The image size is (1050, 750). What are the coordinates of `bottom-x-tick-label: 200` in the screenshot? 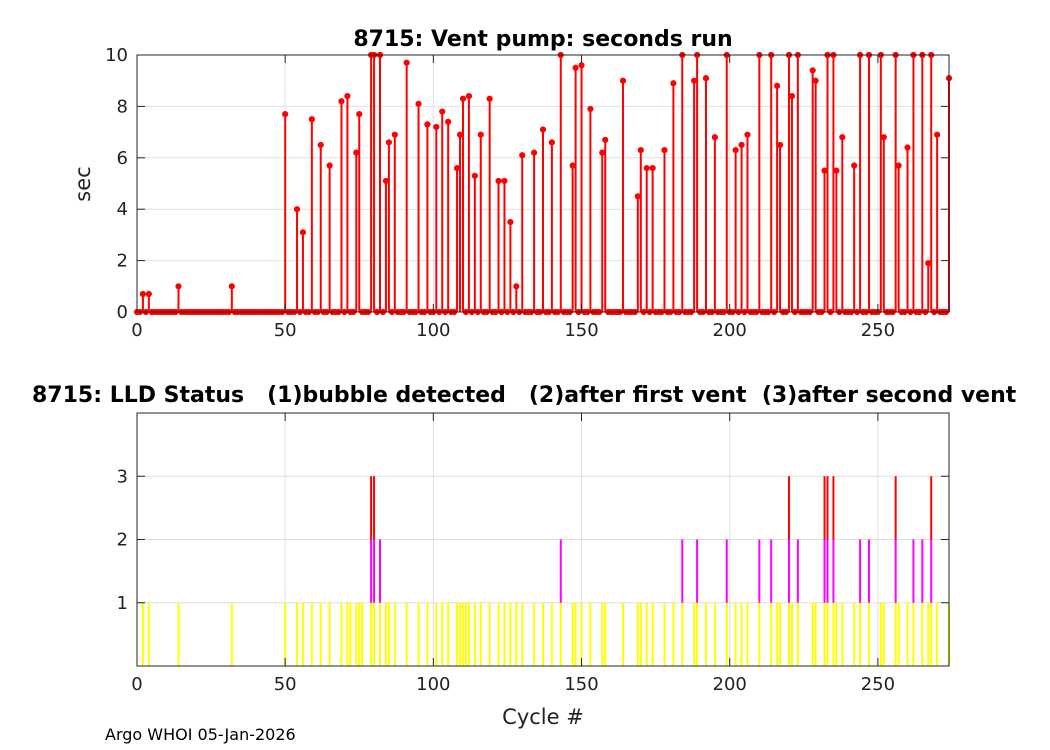 It's located at (730, 684).